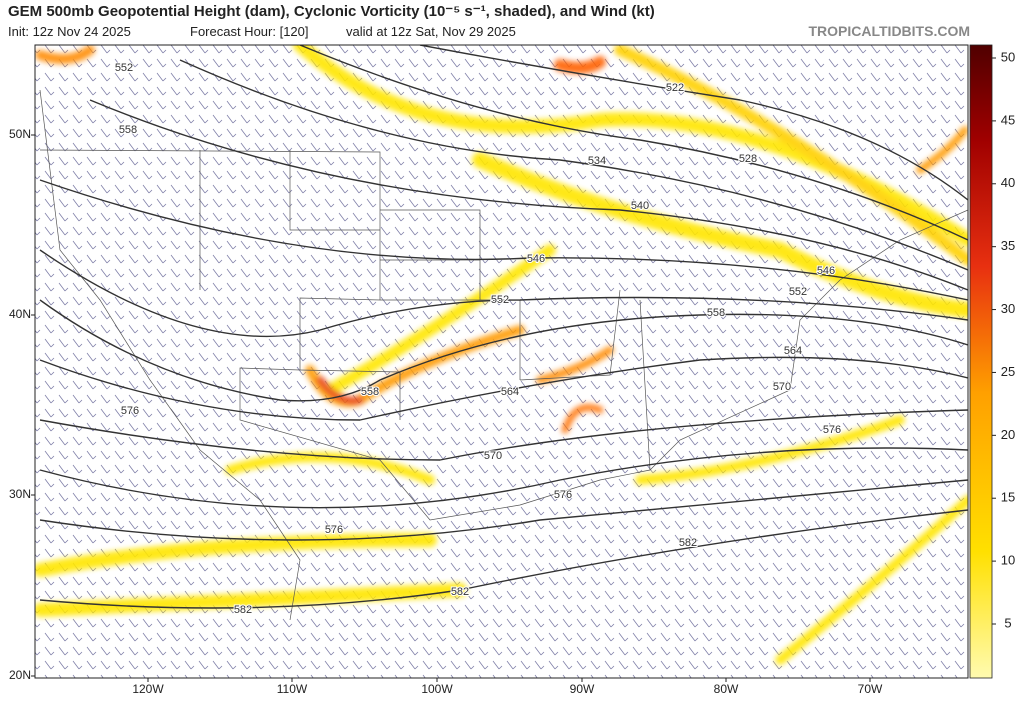 This screenshot has width=1024, height=701. Describe the element at coordinates (1008, 371) in the screenshot. I see `colorbar-label: 25` at that location.